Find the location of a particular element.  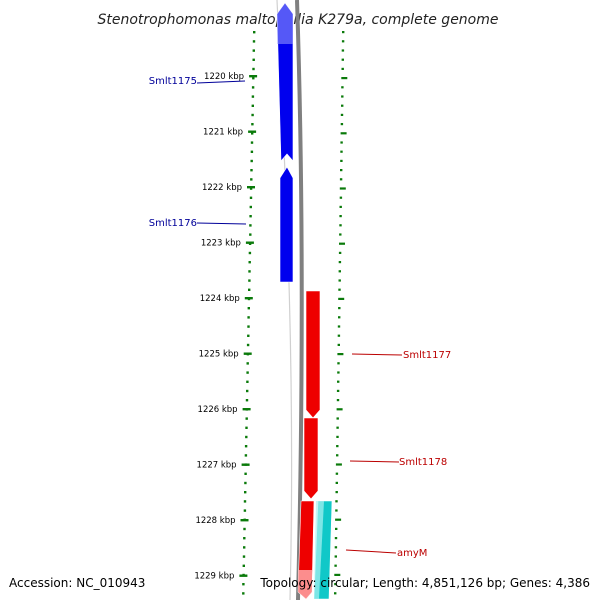

smlt1177-connector is located at coordinates (377, 354).